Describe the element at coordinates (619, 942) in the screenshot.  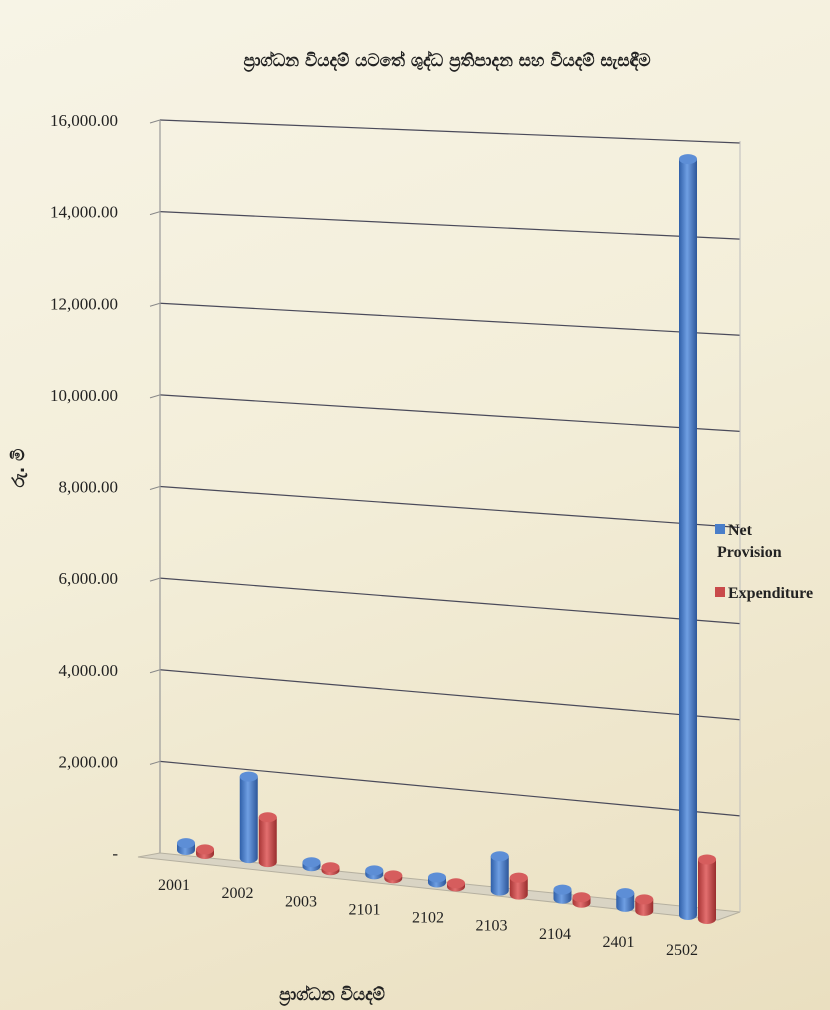
I see `x-tick-label: 2401` at that location.